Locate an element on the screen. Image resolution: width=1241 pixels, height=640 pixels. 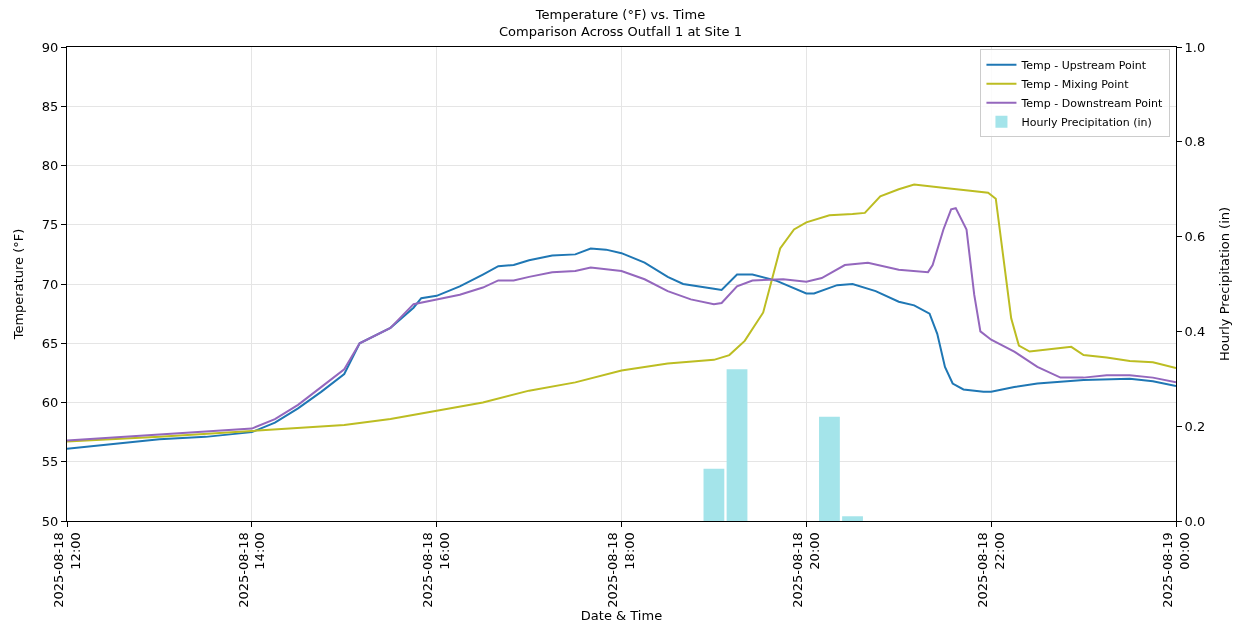
legend-label: Temp - Mixing Point is located at coordinates (1075, 85).